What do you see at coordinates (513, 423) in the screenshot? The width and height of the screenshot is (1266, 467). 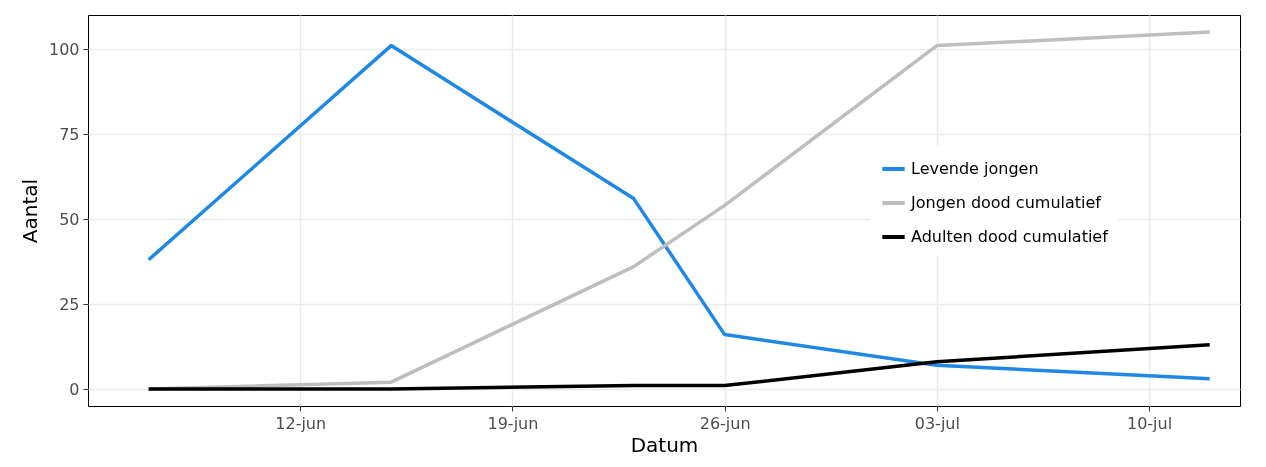 I see `x-tick-label: 19-jun` at bounding box center [513, 423].